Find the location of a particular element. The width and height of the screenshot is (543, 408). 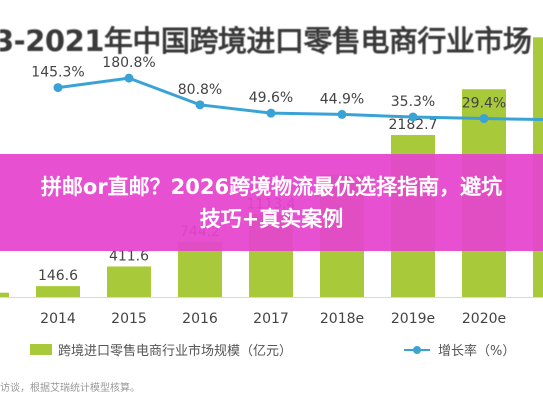

growth-rate-label: 145.3% is located at coordinates (57, 73).